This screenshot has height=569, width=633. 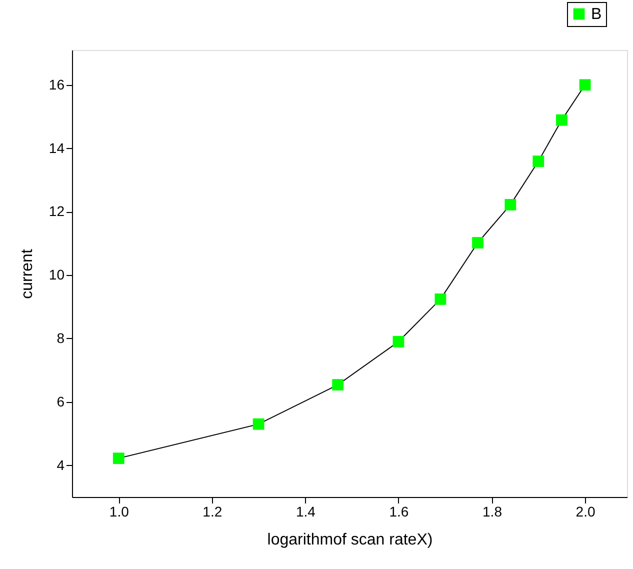 I want to click on x-axis-title: logarithmof scan rateX), so click(x=350, y=540).